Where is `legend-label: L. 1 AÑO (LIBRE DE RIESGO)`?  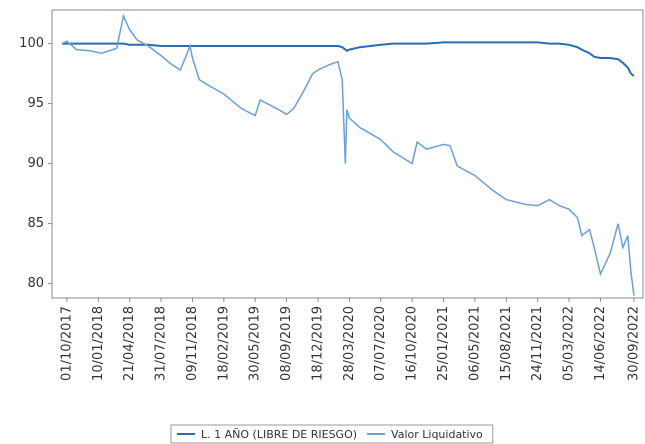
legend-label: L. 1 AÑO (LIBRE DE RIESGO) is located at coordinates (279, 434).